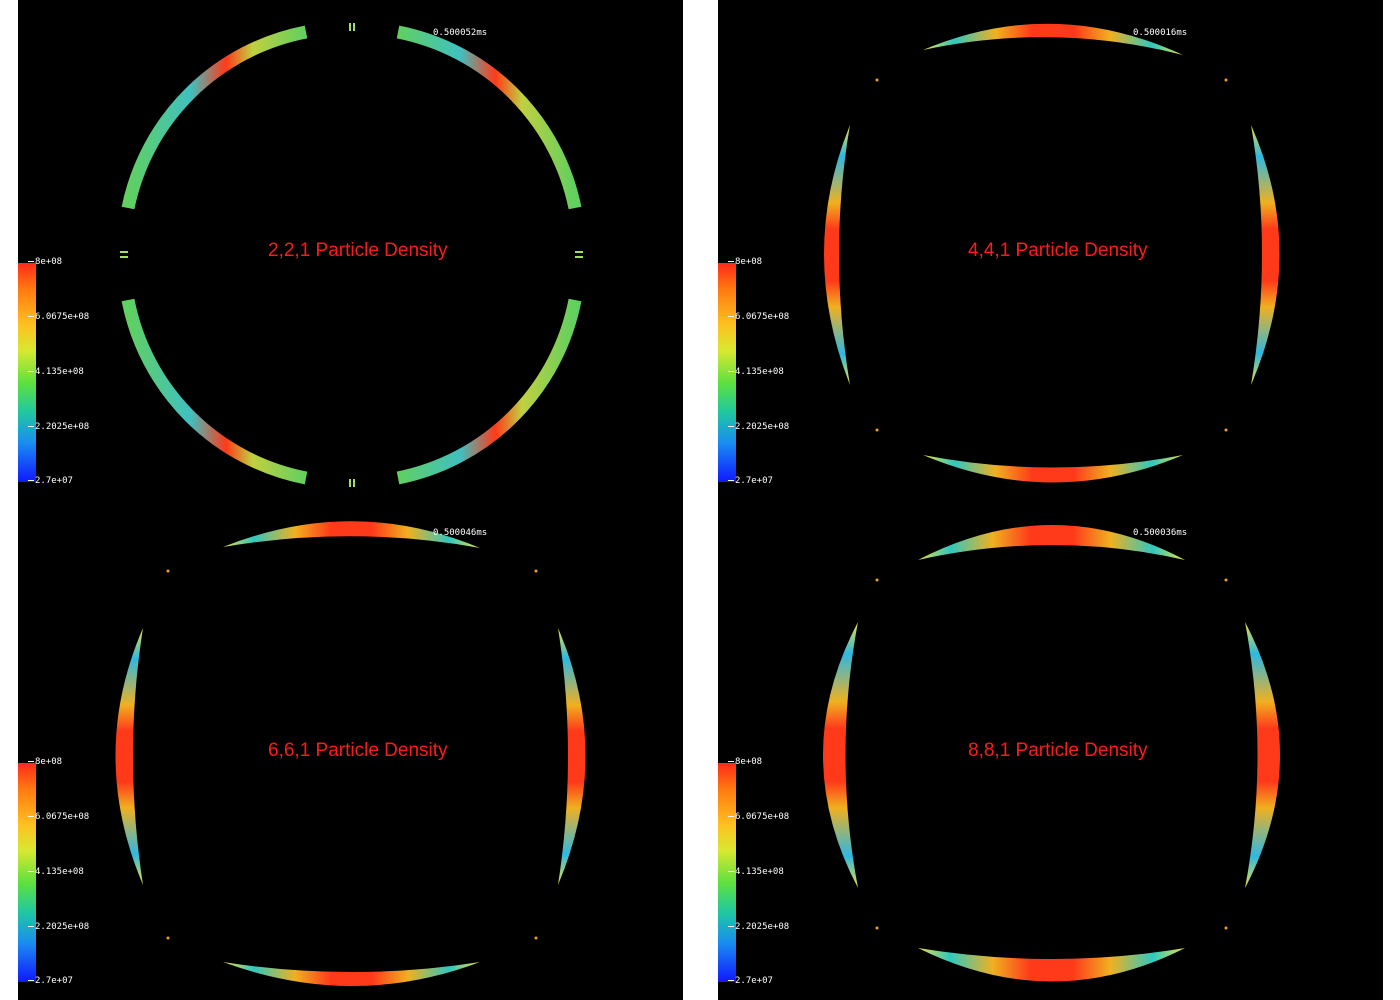 The height and width of the screenshot is (1000, 1400). Describe the element at coordinates (489, 391) in the screenshot. I see `ring-segment-bottom-right` at that location.